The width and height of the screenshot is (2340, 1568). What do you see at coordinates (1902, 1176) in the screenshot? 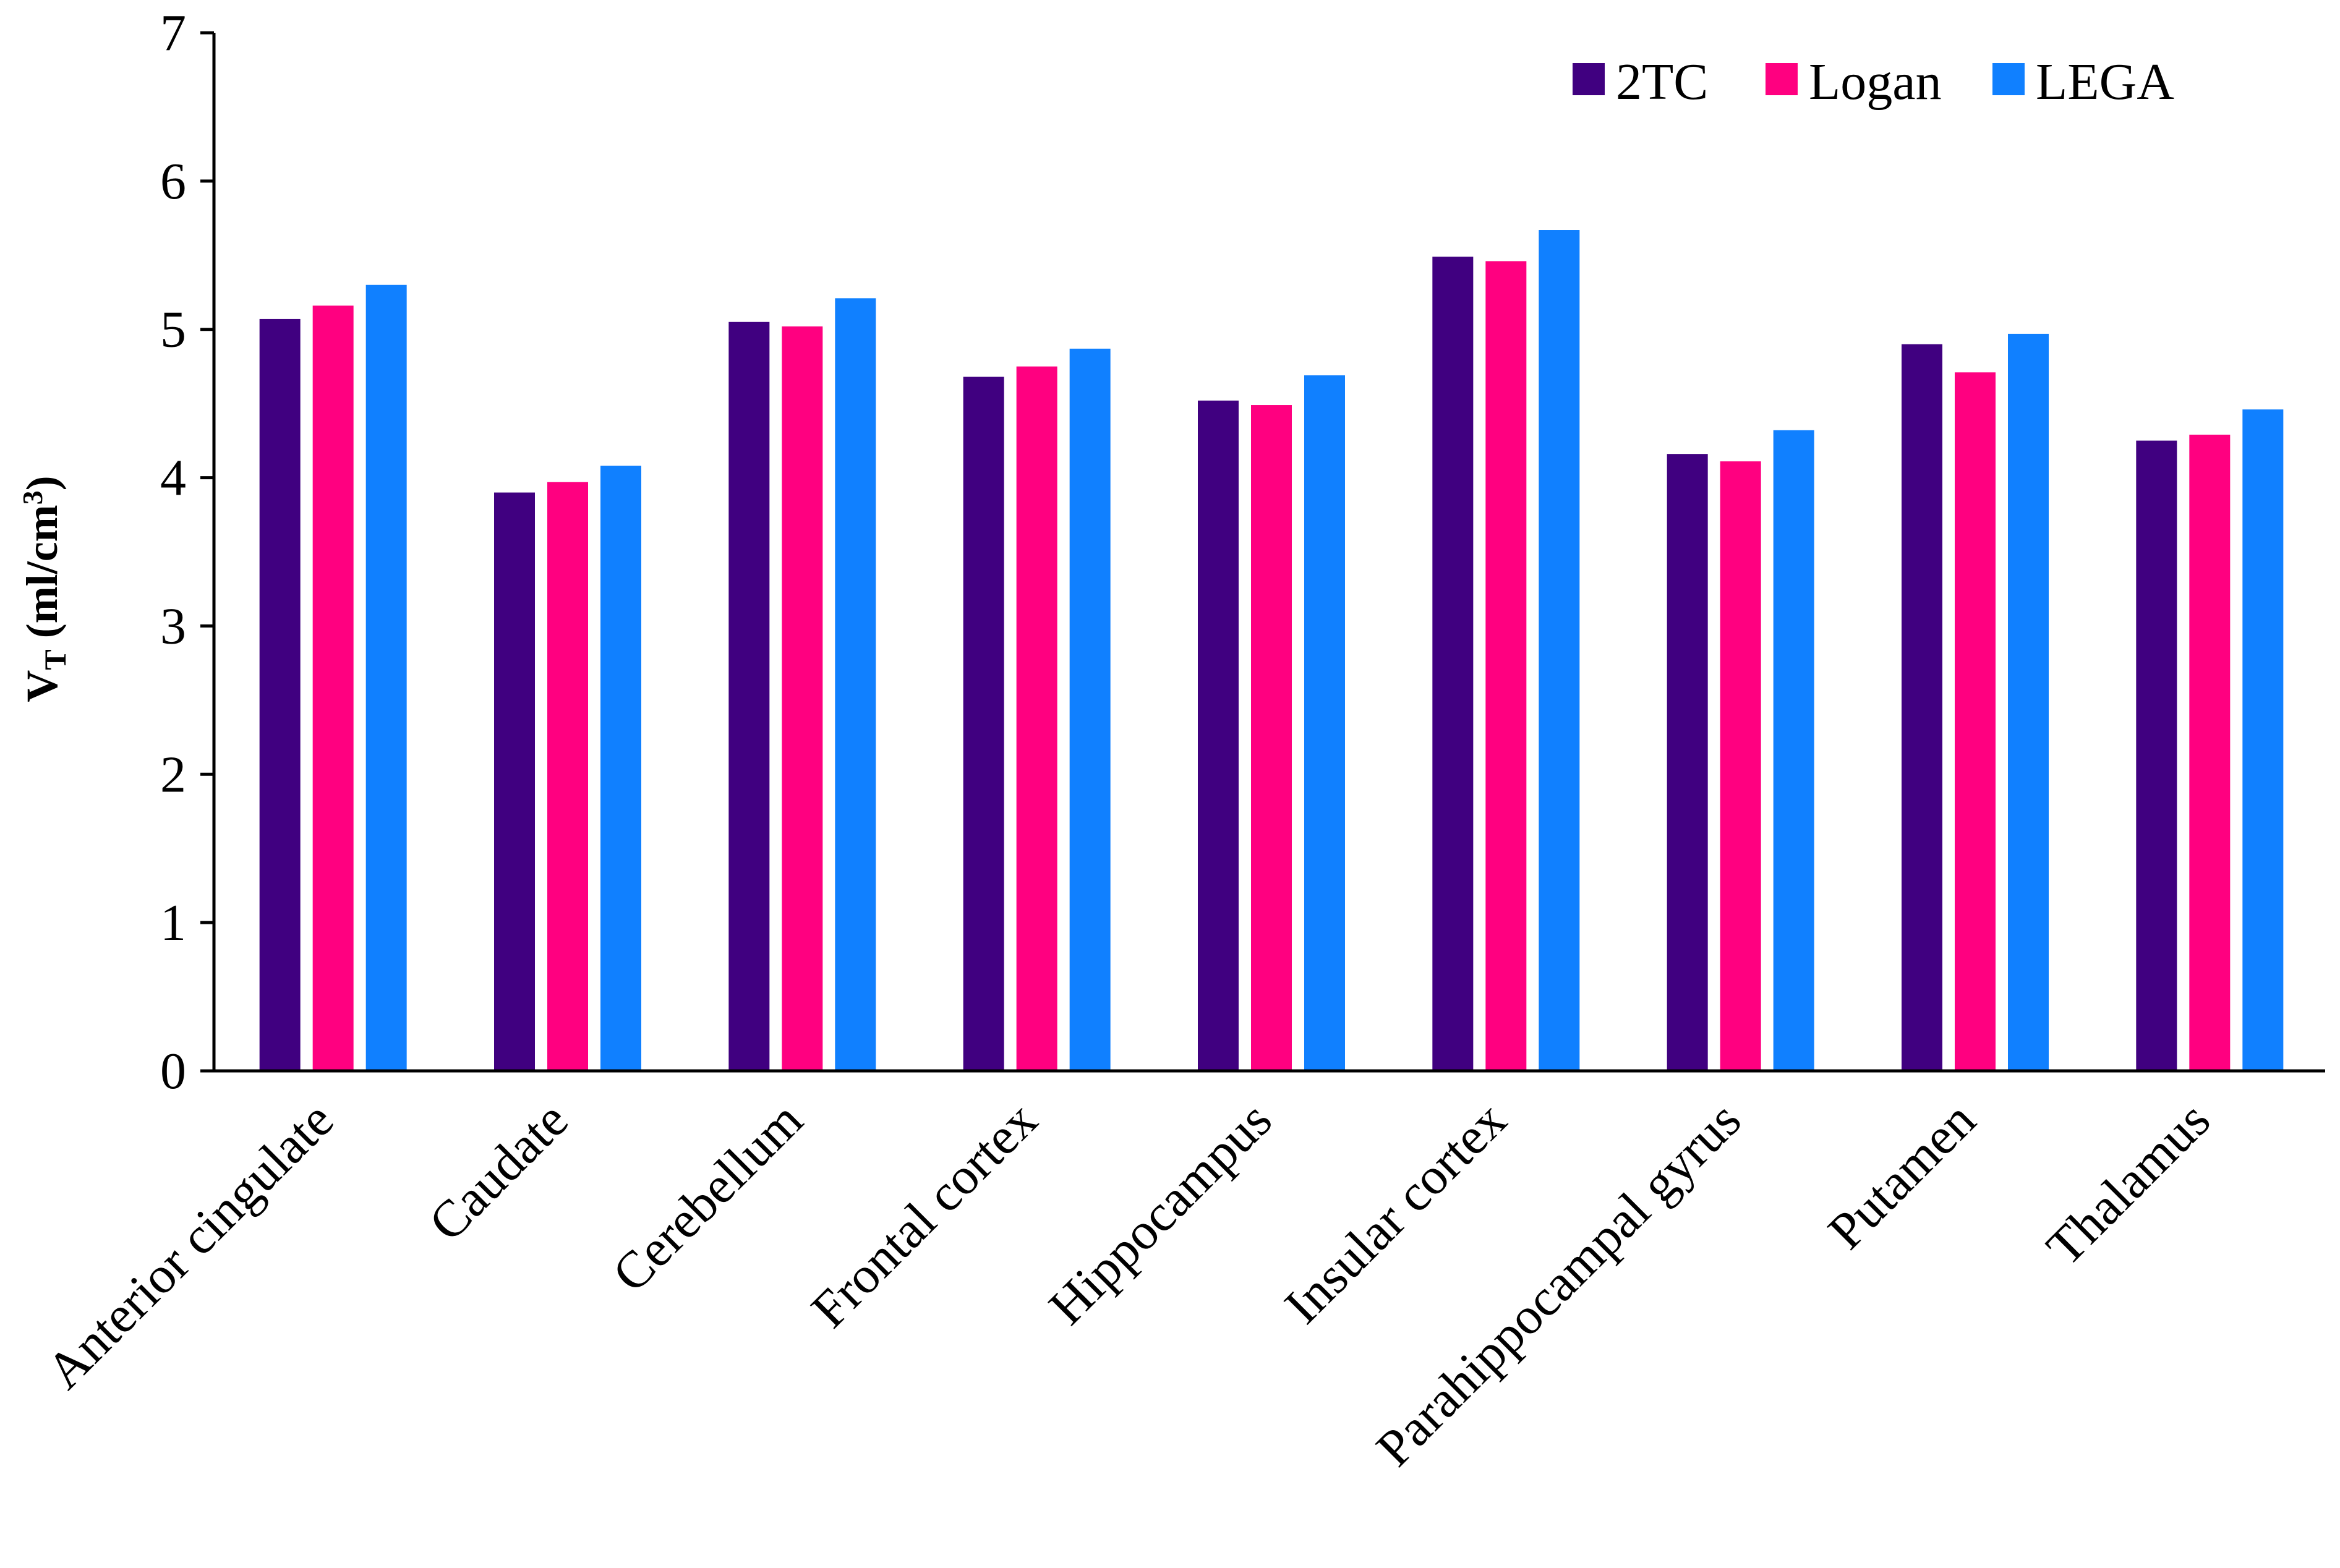
I see `x-category-label: Putamen` at bounding box center [1902, 1176].